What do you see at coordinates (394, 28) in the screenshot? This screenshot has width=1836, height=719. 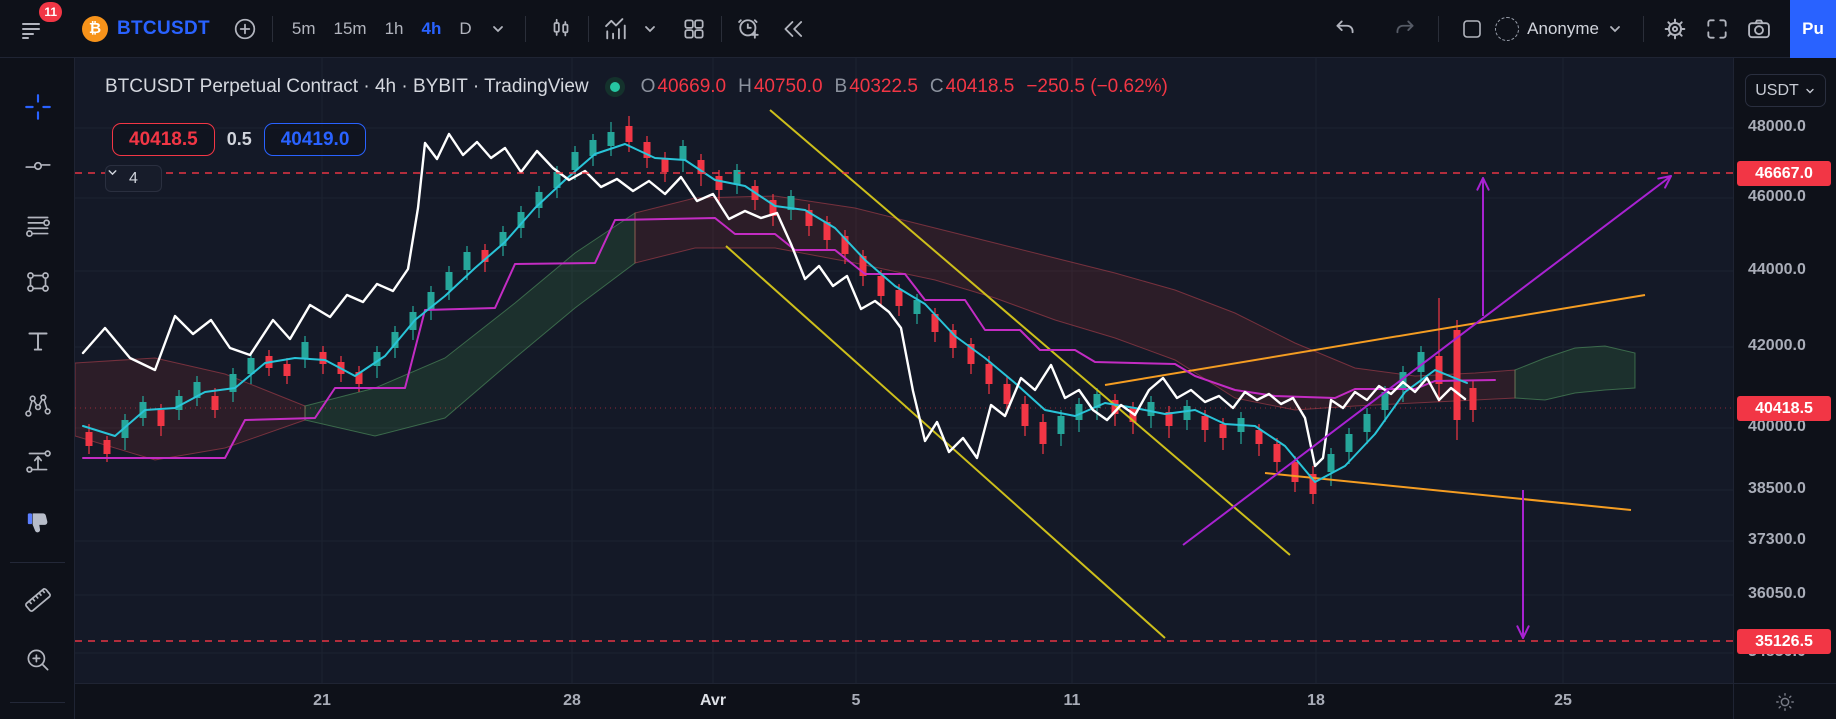 I see `timeframe-1h: 1h` at bounding box center [394, 28].